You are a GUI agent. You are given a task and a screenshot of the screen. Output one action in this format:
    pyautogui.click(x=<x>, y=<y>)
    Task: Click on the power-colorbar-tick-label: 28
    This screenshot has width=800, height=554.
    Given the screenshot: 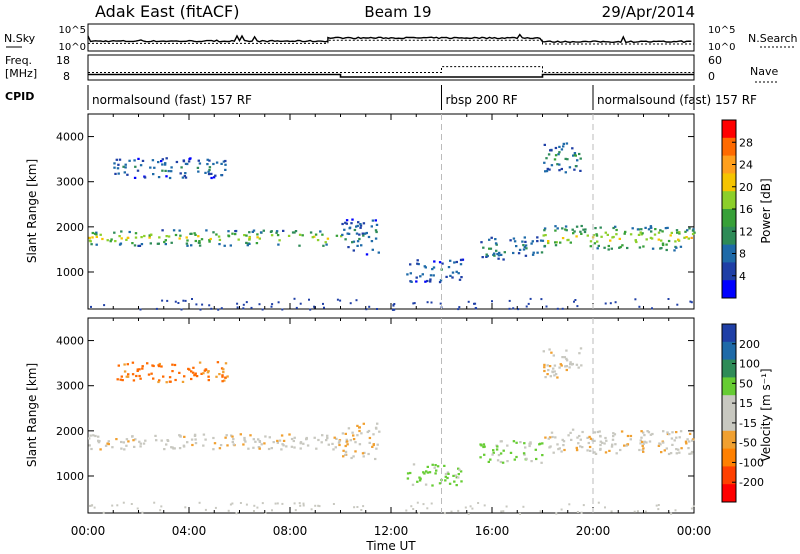 What is the action you would take?
    pyautogui.click(x=746, y=142)
    